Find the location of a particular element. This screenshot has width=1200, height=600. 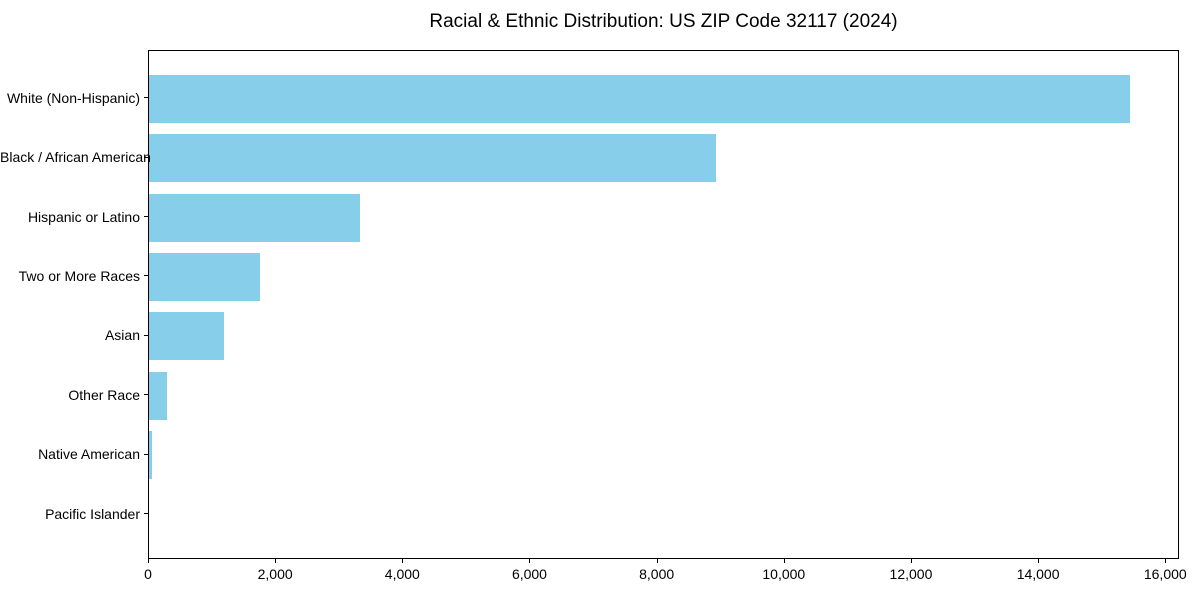

y-tick-label: Black / African American is located at coordinates (75, 157).